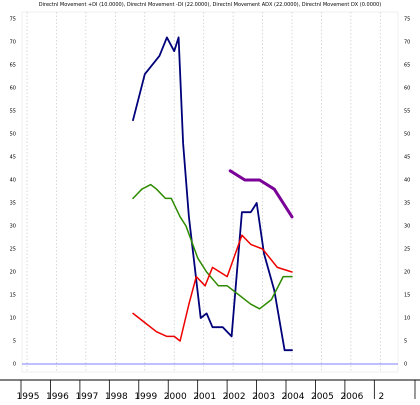  I want to click on x-tick-label: 2003, so click(263, 396).